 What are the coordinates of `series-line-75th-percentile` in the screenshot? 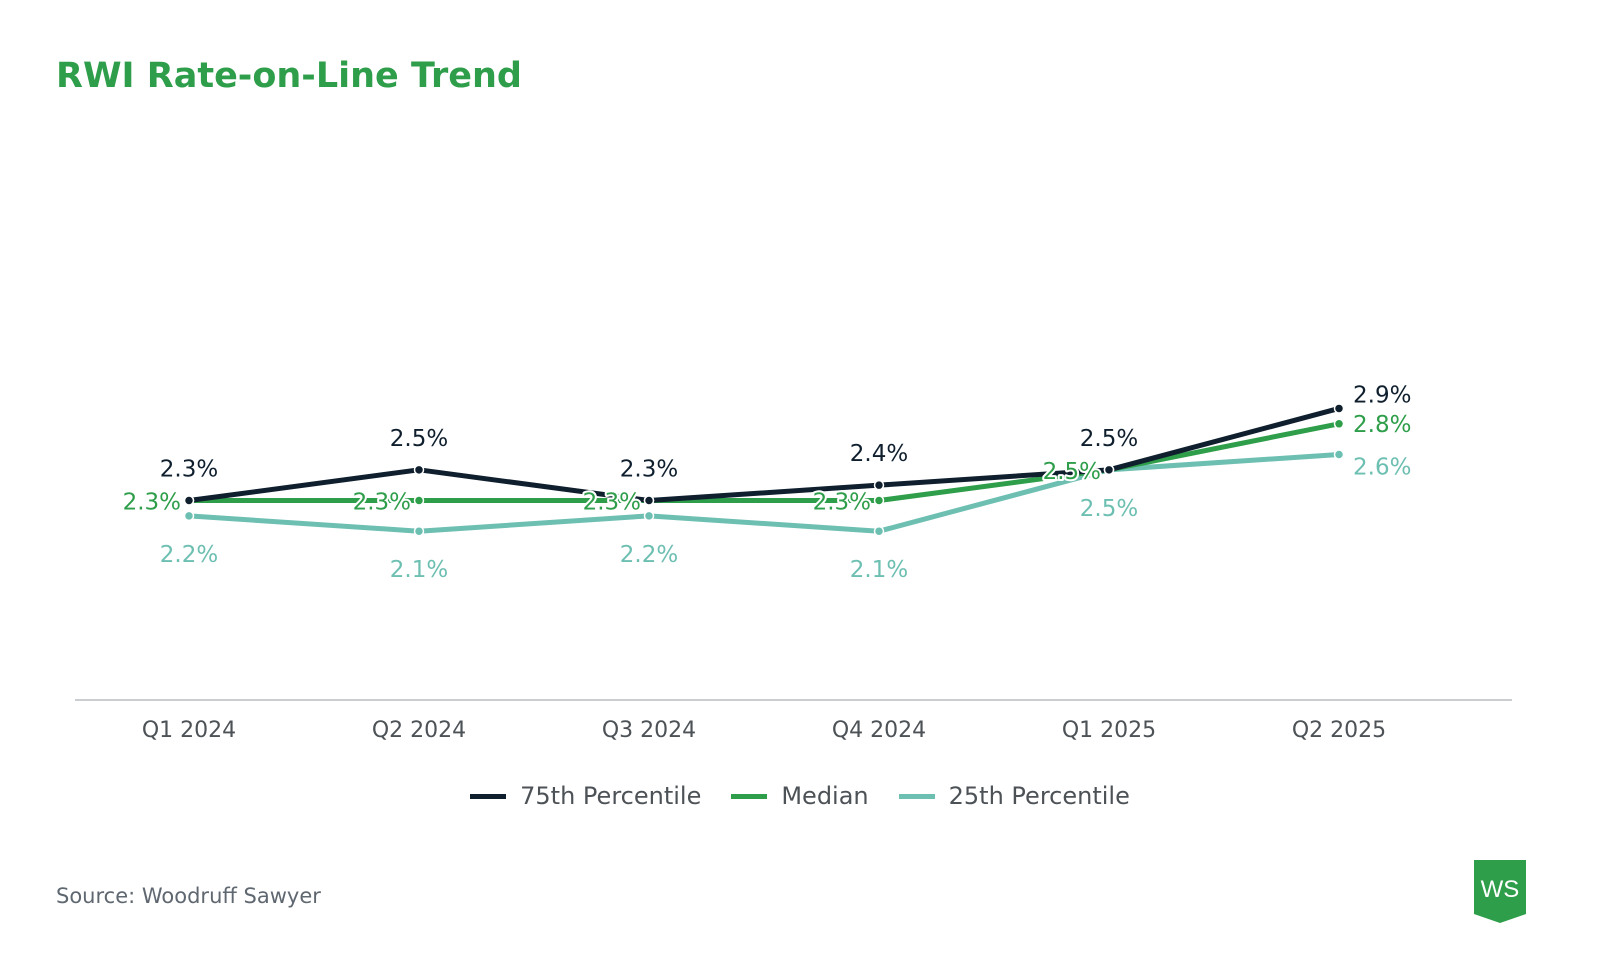 It's located at (764, 455).